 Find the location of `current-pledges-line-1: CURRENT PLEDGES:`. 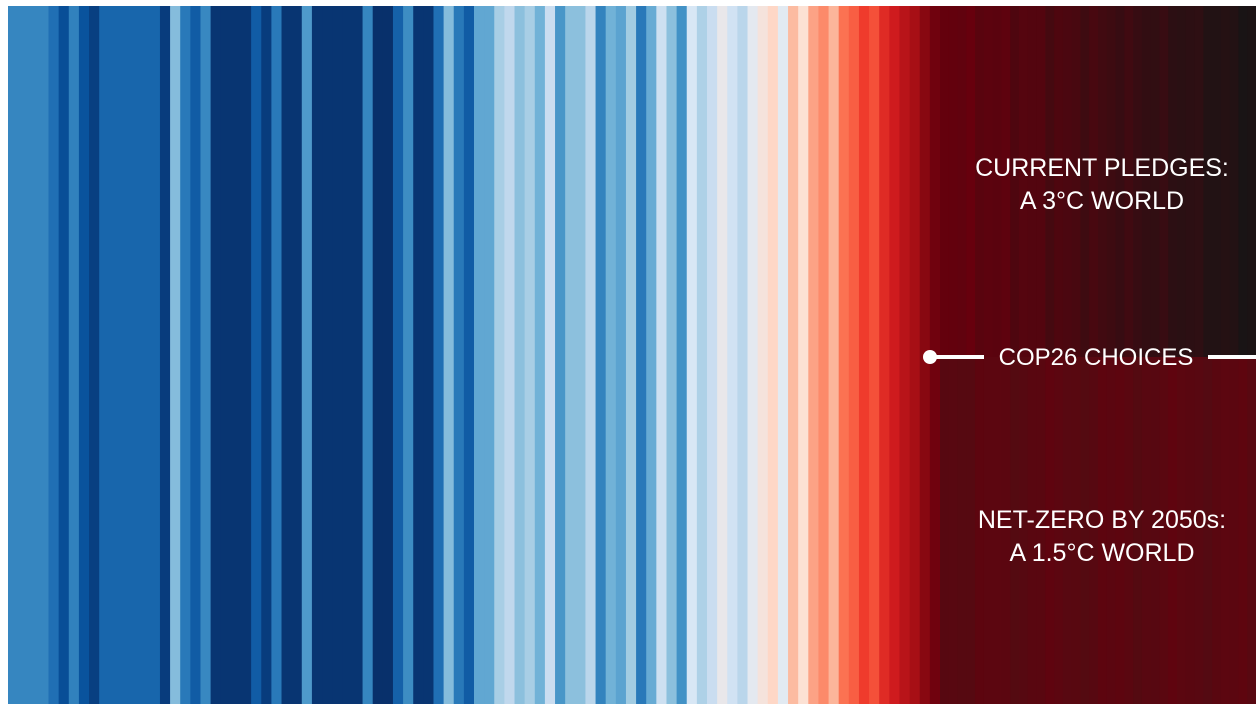

current-pledges-line-1: CURRENT PLEDGES: is located at coordinates (1102, 168).